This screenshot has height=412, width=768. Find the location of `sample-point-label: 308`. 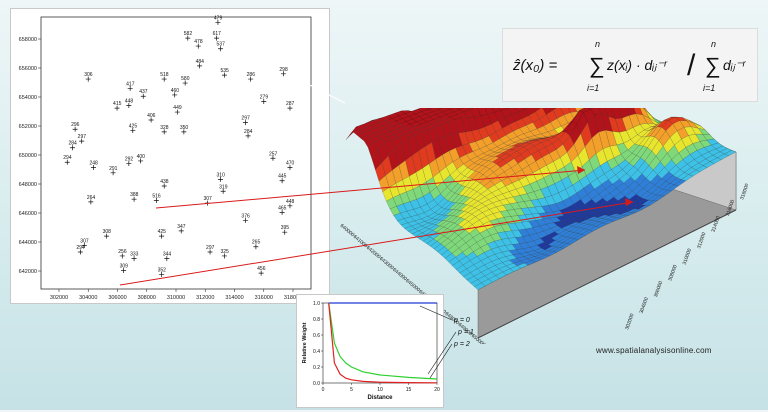

sample-point-label: 308 is located at coordinates (107, 232).